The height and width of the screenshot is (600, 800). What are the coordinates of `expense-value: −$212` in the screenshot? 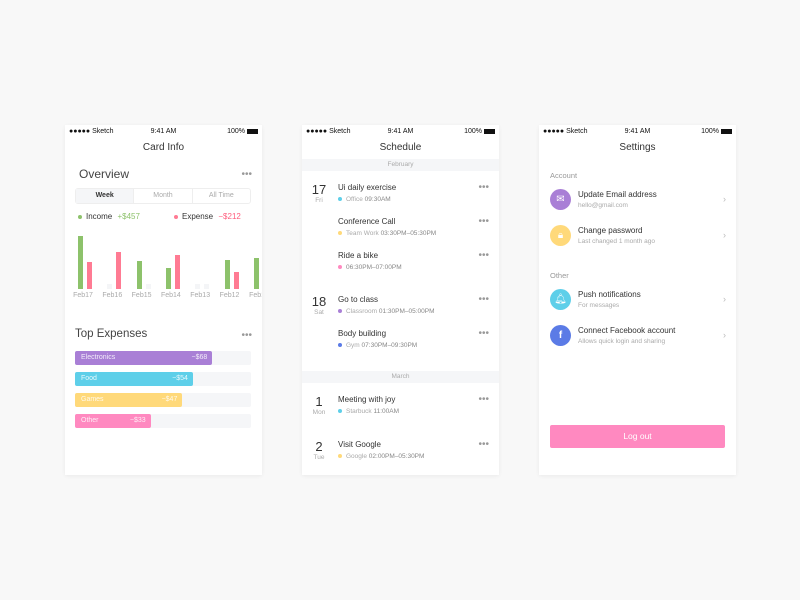 It's located at (229, 216).